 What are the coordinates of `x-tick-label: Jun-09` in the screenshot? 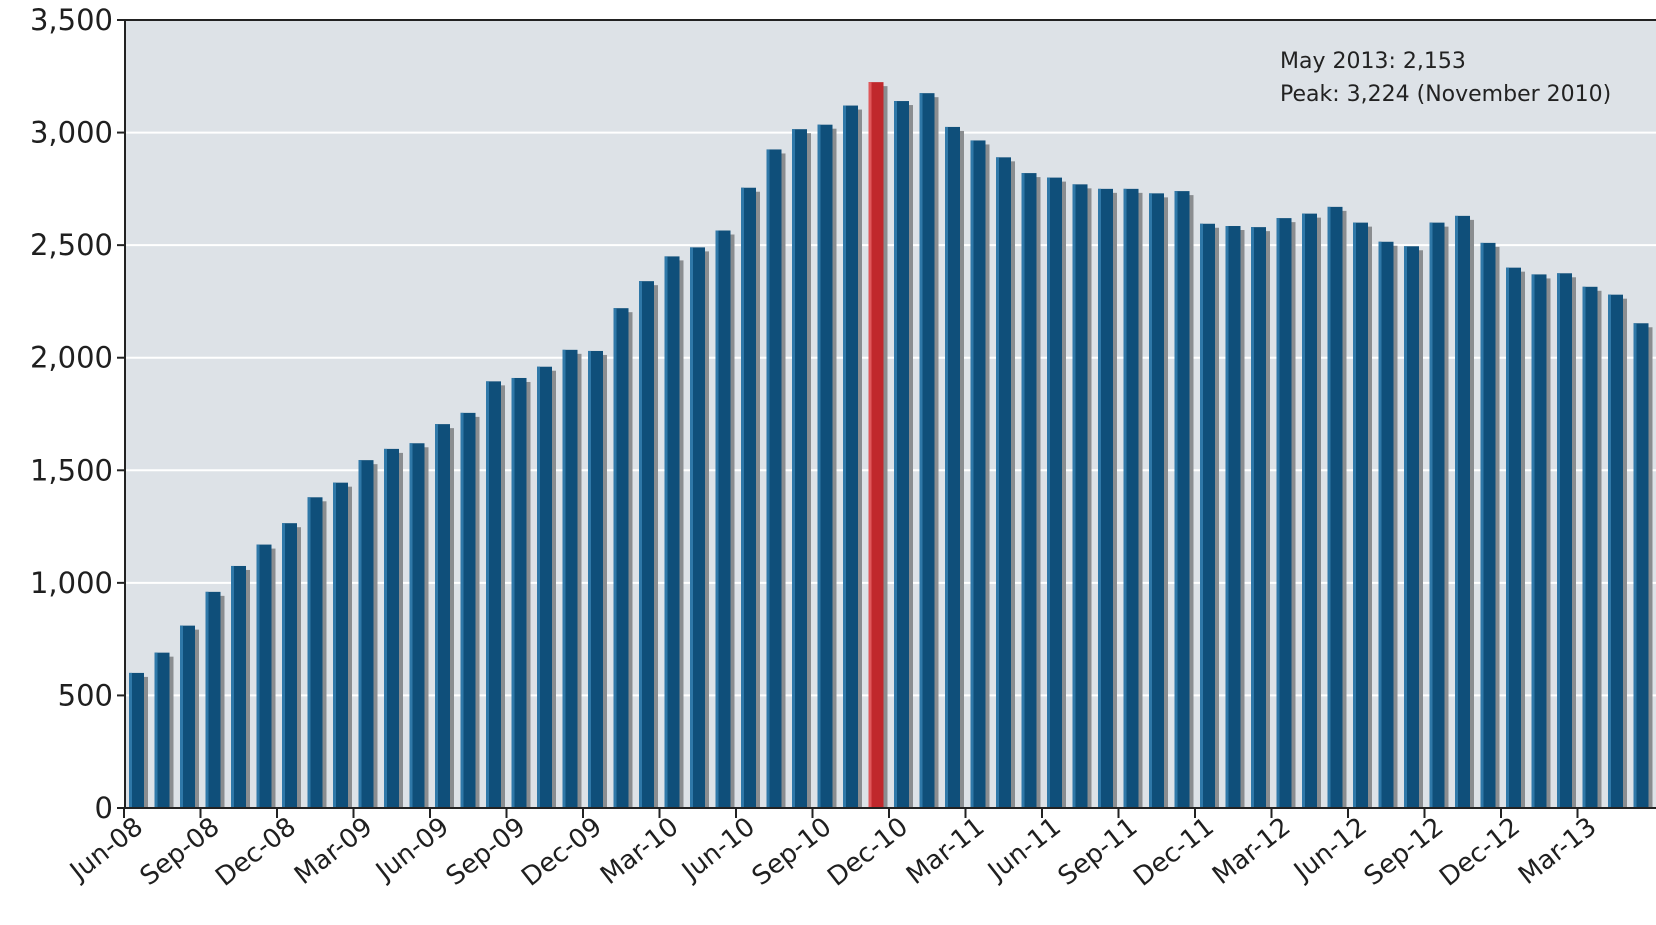 It's located at (412, 850).